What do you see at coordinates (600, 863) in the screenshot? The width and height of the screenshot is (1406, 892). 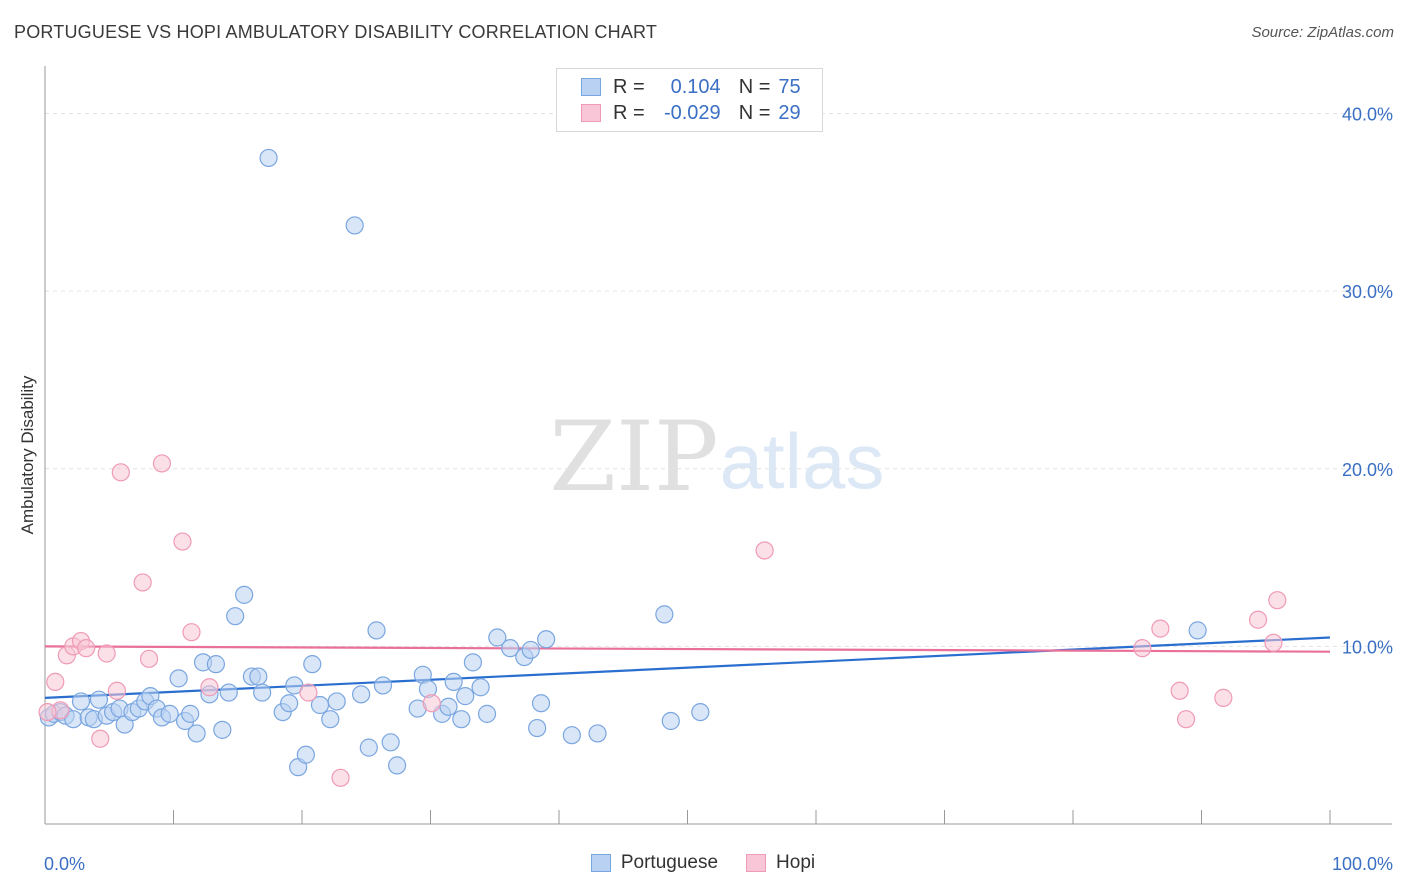 I see `series-swatch-portuguese` at bounding box center [600, 863].